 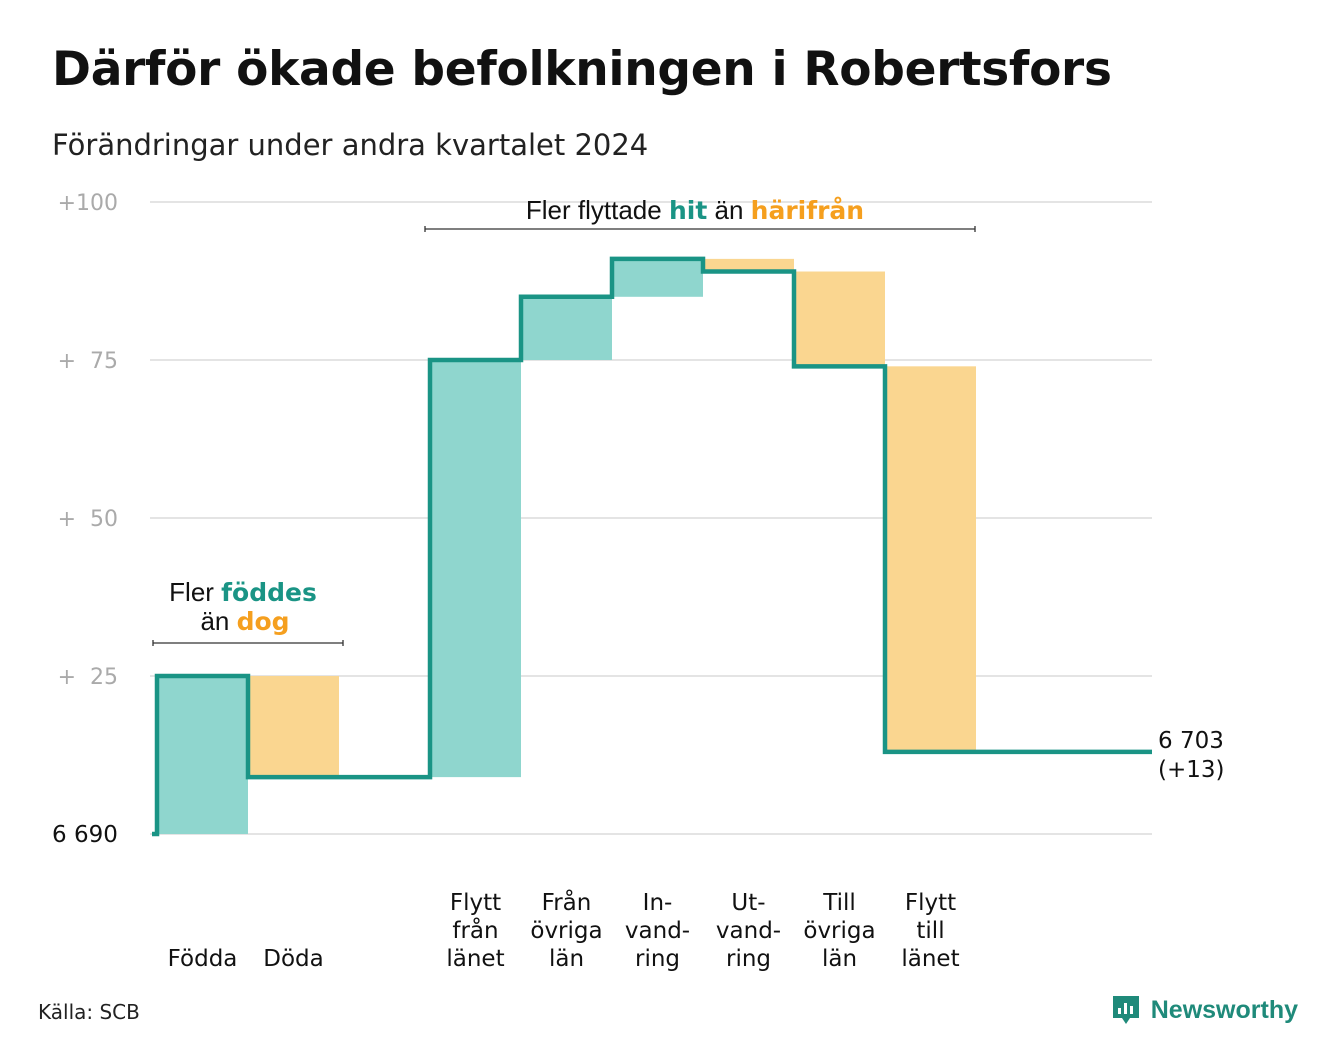 What do you see at coordinates (582, 69) in the screenshot?
I see `chart-title: Därför ökade befolkningen i Robertsfors` at bounding box center [582, 69].